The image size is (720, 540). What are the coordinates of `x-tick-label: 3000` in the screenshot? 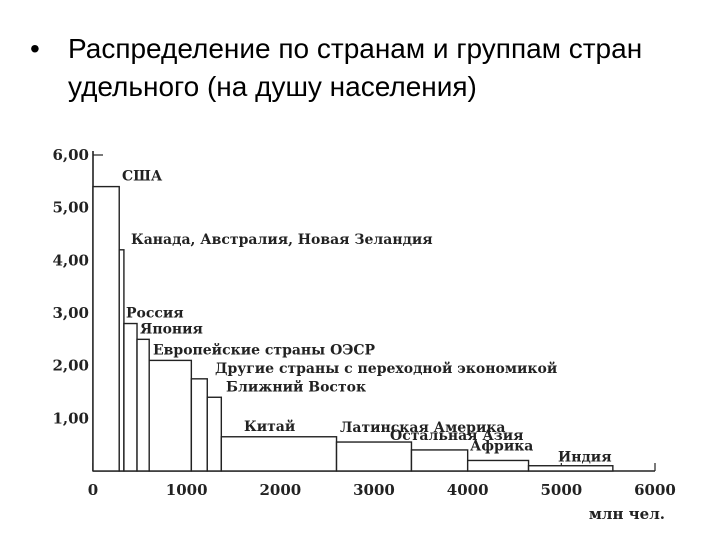 It's located at (374, 490).